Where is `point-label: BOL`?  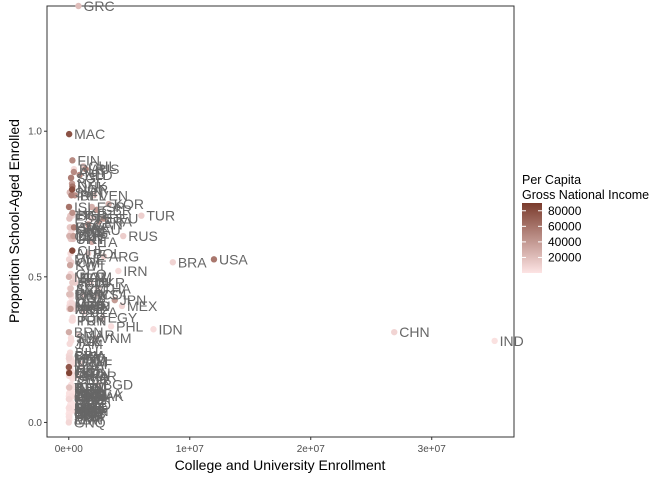
point-label: BOL is located at coordinates (93, 309).